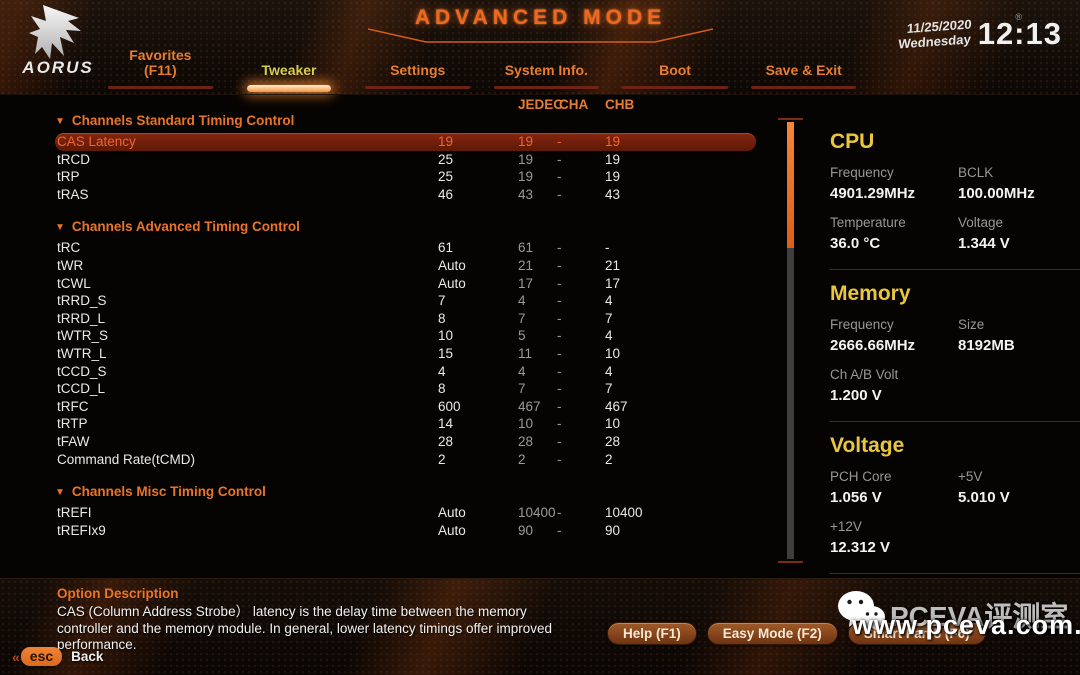 The height and width of the screenshot is (675, 1080). Describe the element at coordinates (405, 354) in the screenshot. I see `timing-row: tWTR_L 15 11 - 10` at that location.